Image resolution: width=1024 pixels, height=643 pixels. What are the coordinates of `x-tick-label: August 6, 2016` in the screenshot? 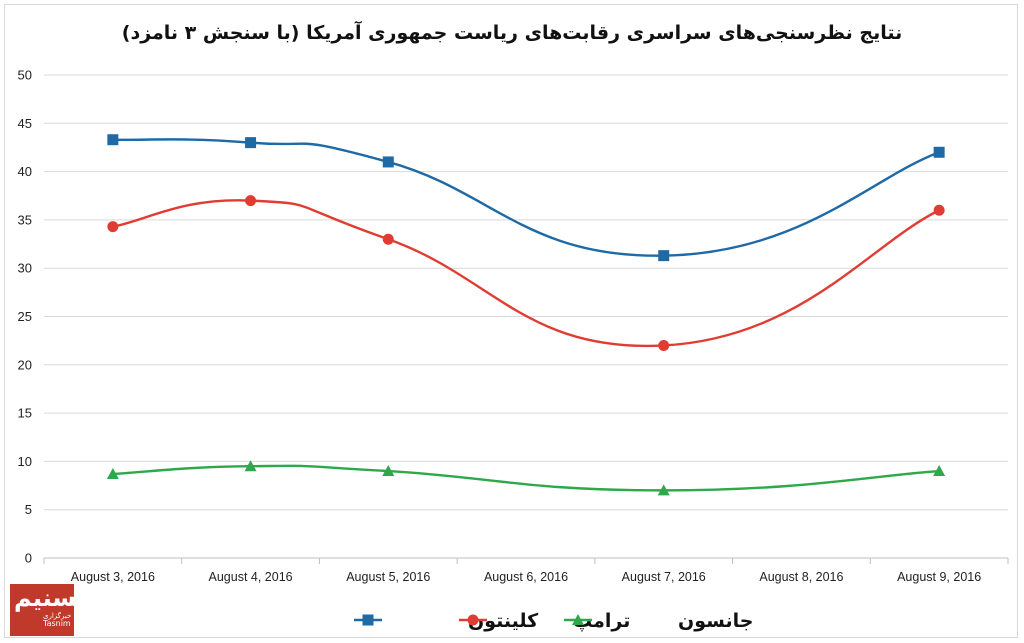 It's located at (526, 577).